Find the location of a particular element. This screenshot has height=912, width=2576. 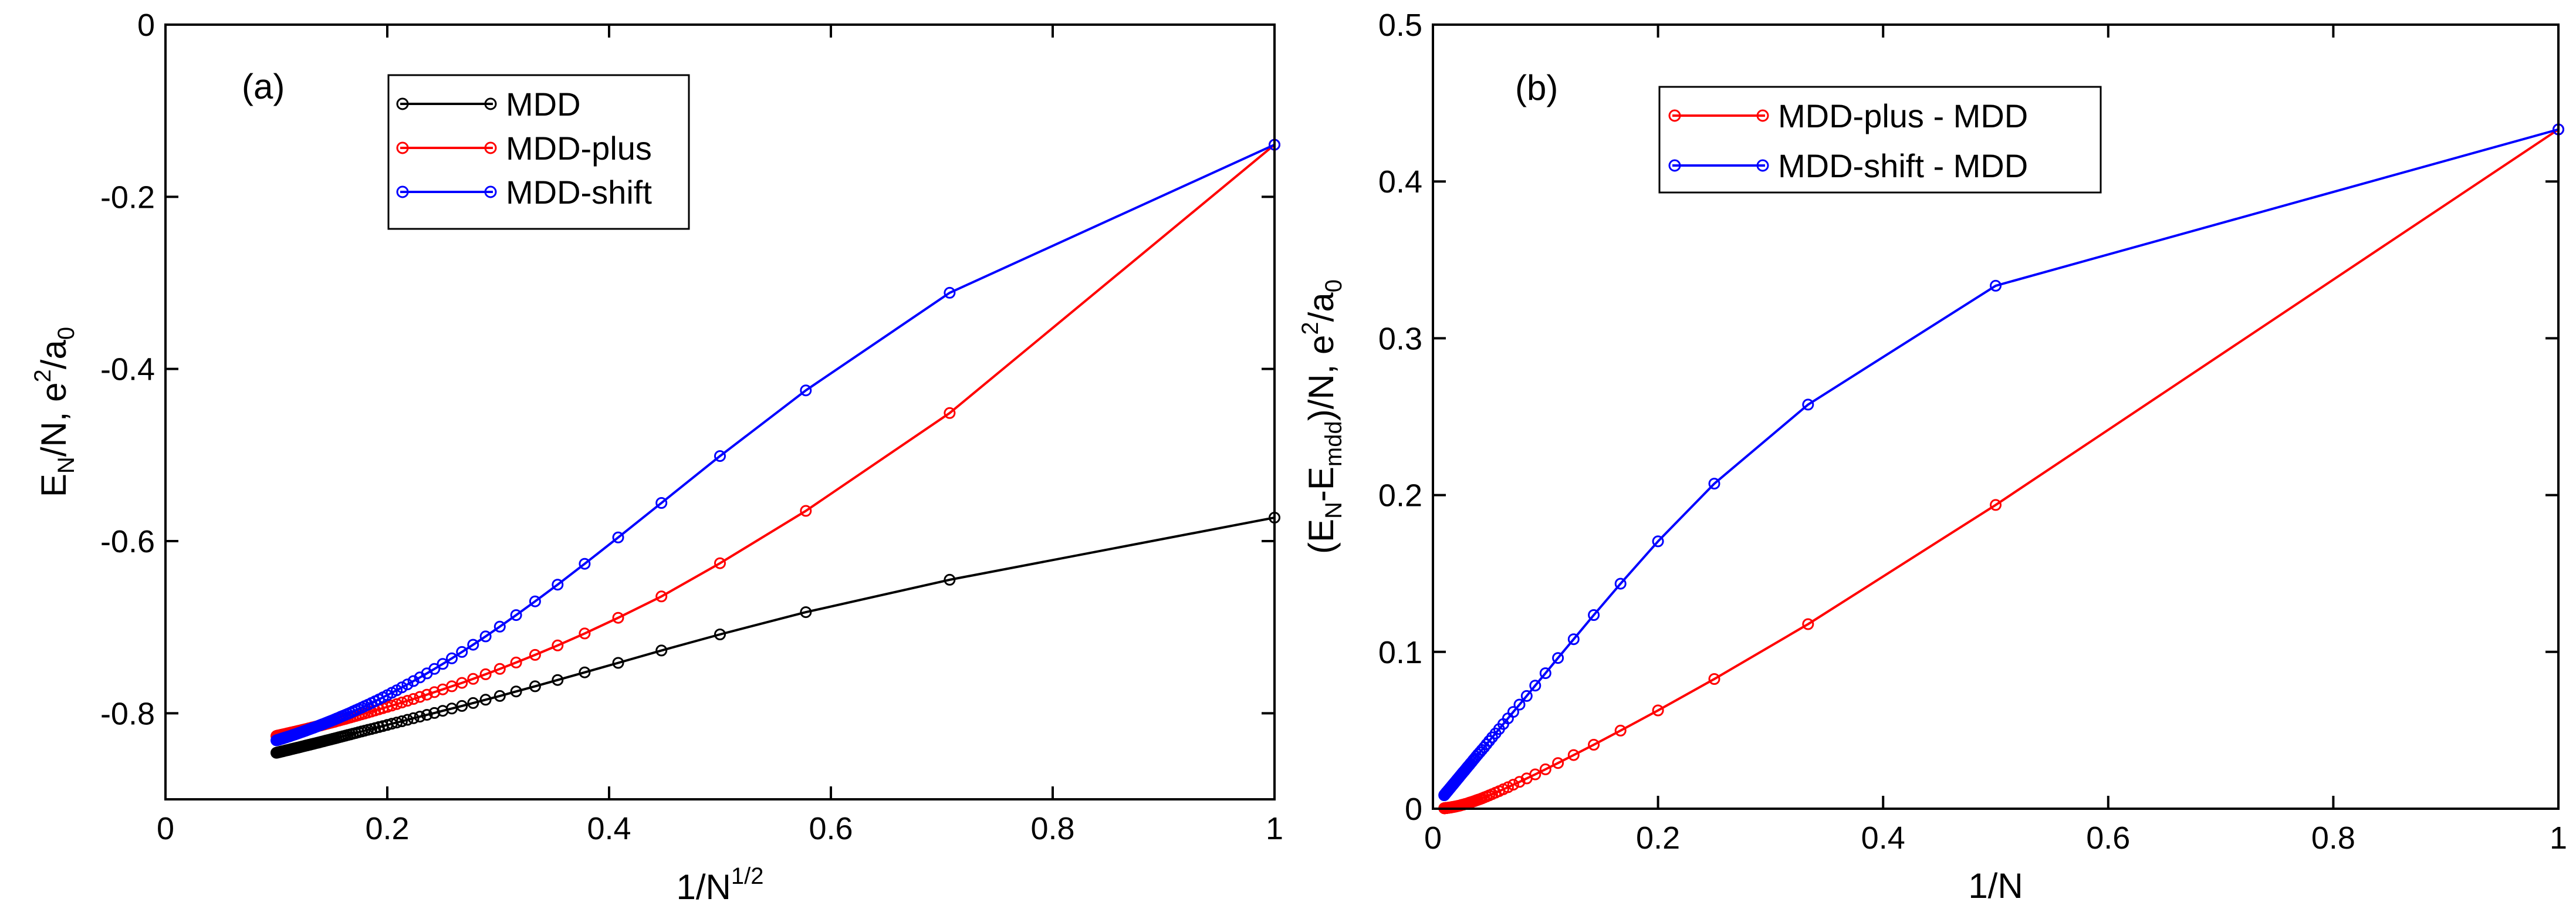

panel-b-y-axis-label: (EN-Emdd)/N, e2/a0 is located at coordinates (1322, 417).